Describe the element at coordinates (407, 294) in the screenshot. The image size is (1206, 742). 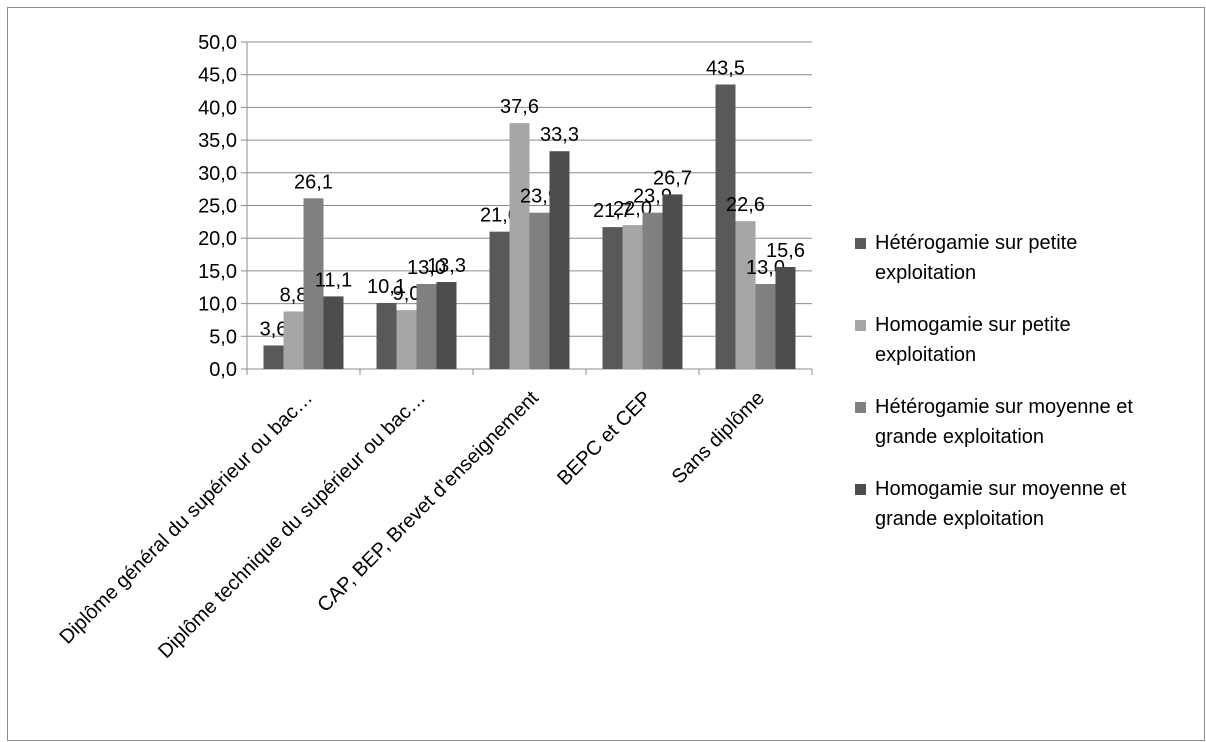
I see `data-label: 9,0` at that location.